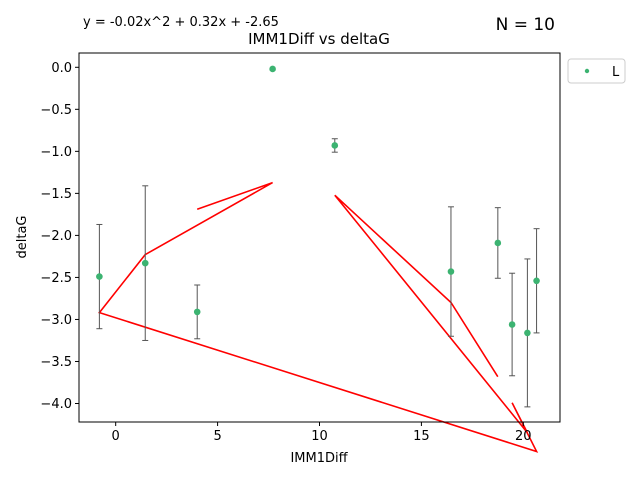  I want to click on y-tick-label: −3.5, so click(56, 362).